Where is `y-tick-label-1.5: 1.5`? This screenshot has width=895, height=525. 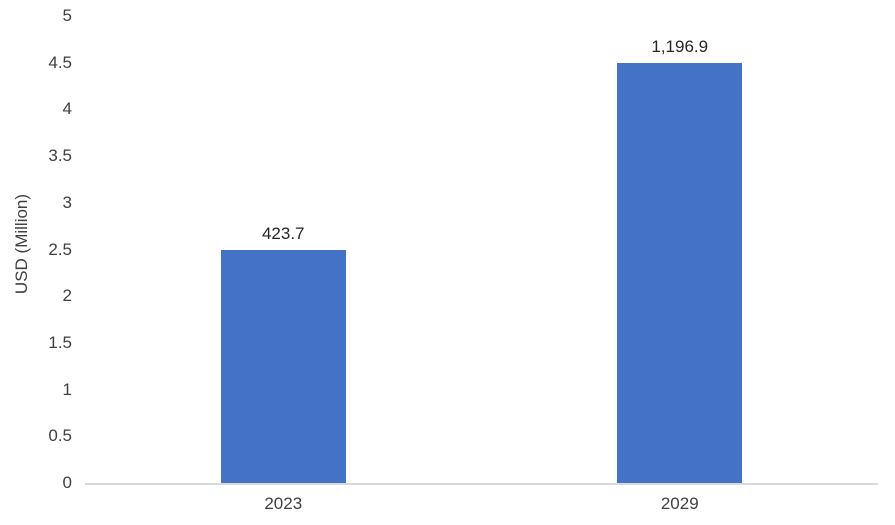
y-tick-label-1.5: 1.5 is located at coordinates (60, 342).